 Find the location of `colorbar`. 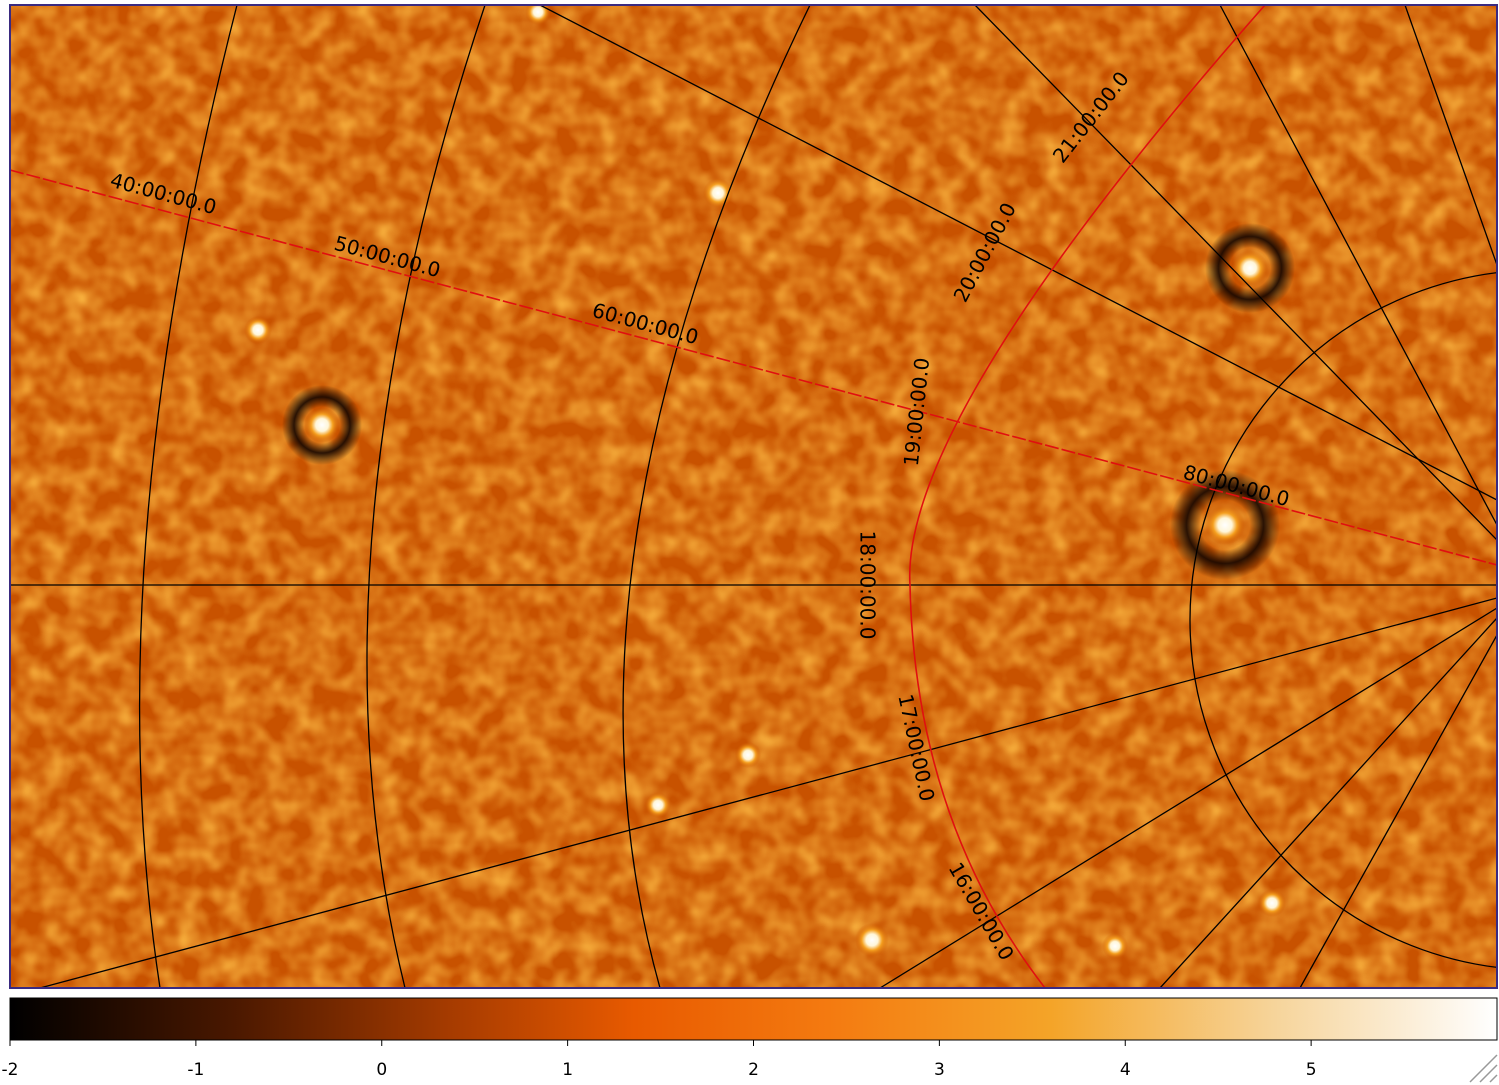

colorbar is located at coordinates (753, 1019).